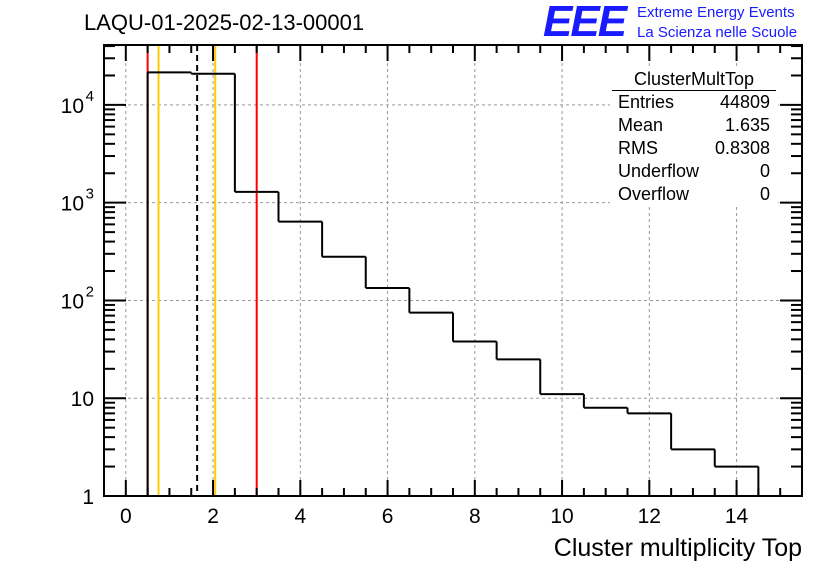 This screenshot has height=572, width=836. Describe the element at coordinates (475, 516) in the screenshot. I see `x-tick-label: 8` at that location.